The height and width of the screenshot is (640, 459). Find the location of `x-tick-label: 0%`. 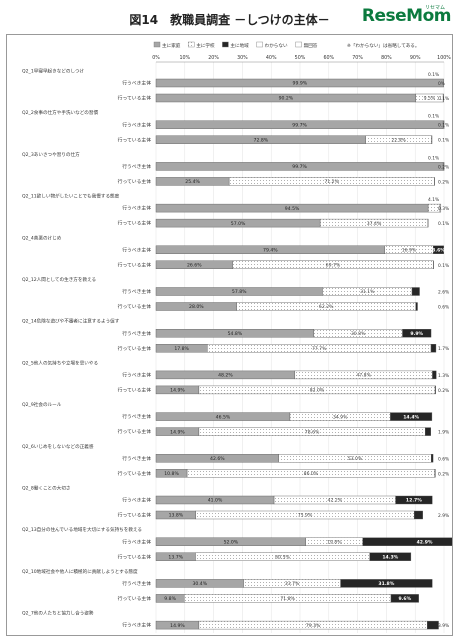

x-tick-label: 0% is located at coordinates (156, 58).